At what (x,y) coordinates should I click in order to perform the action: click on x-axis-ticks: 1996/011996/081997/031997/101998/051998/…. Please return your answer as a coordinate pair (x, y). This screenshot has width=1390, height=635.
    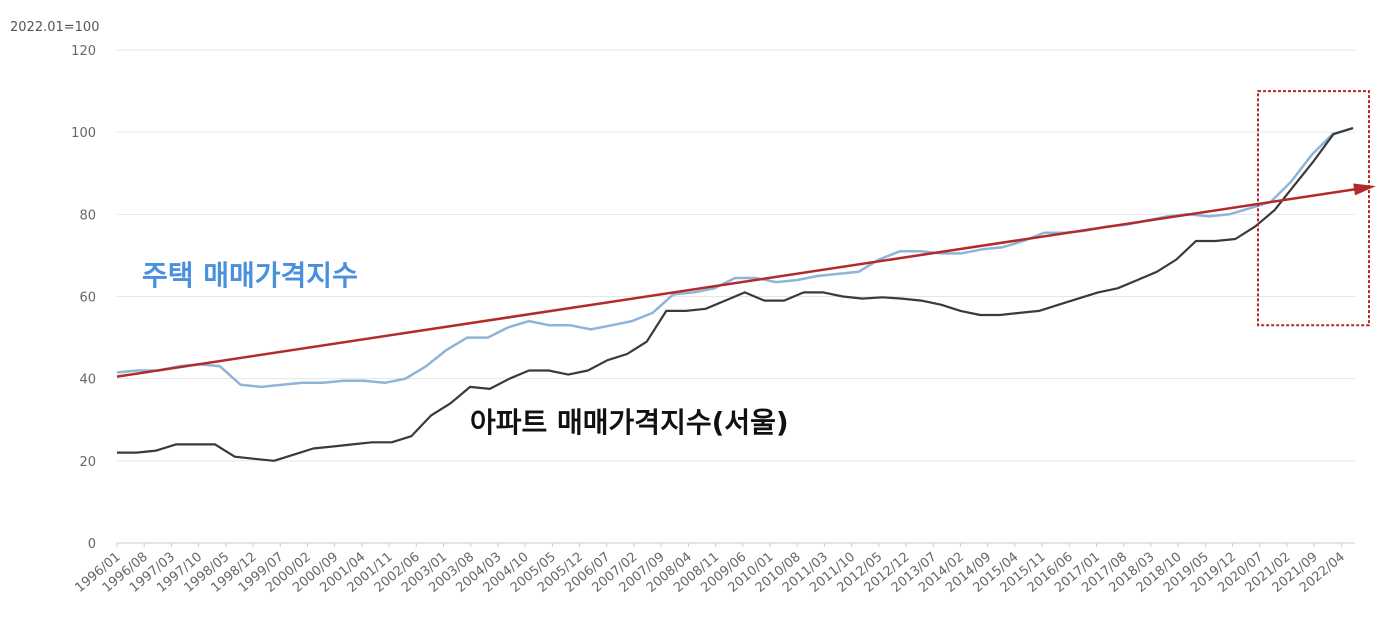
    Looking at the image, I should click on (710, 569).